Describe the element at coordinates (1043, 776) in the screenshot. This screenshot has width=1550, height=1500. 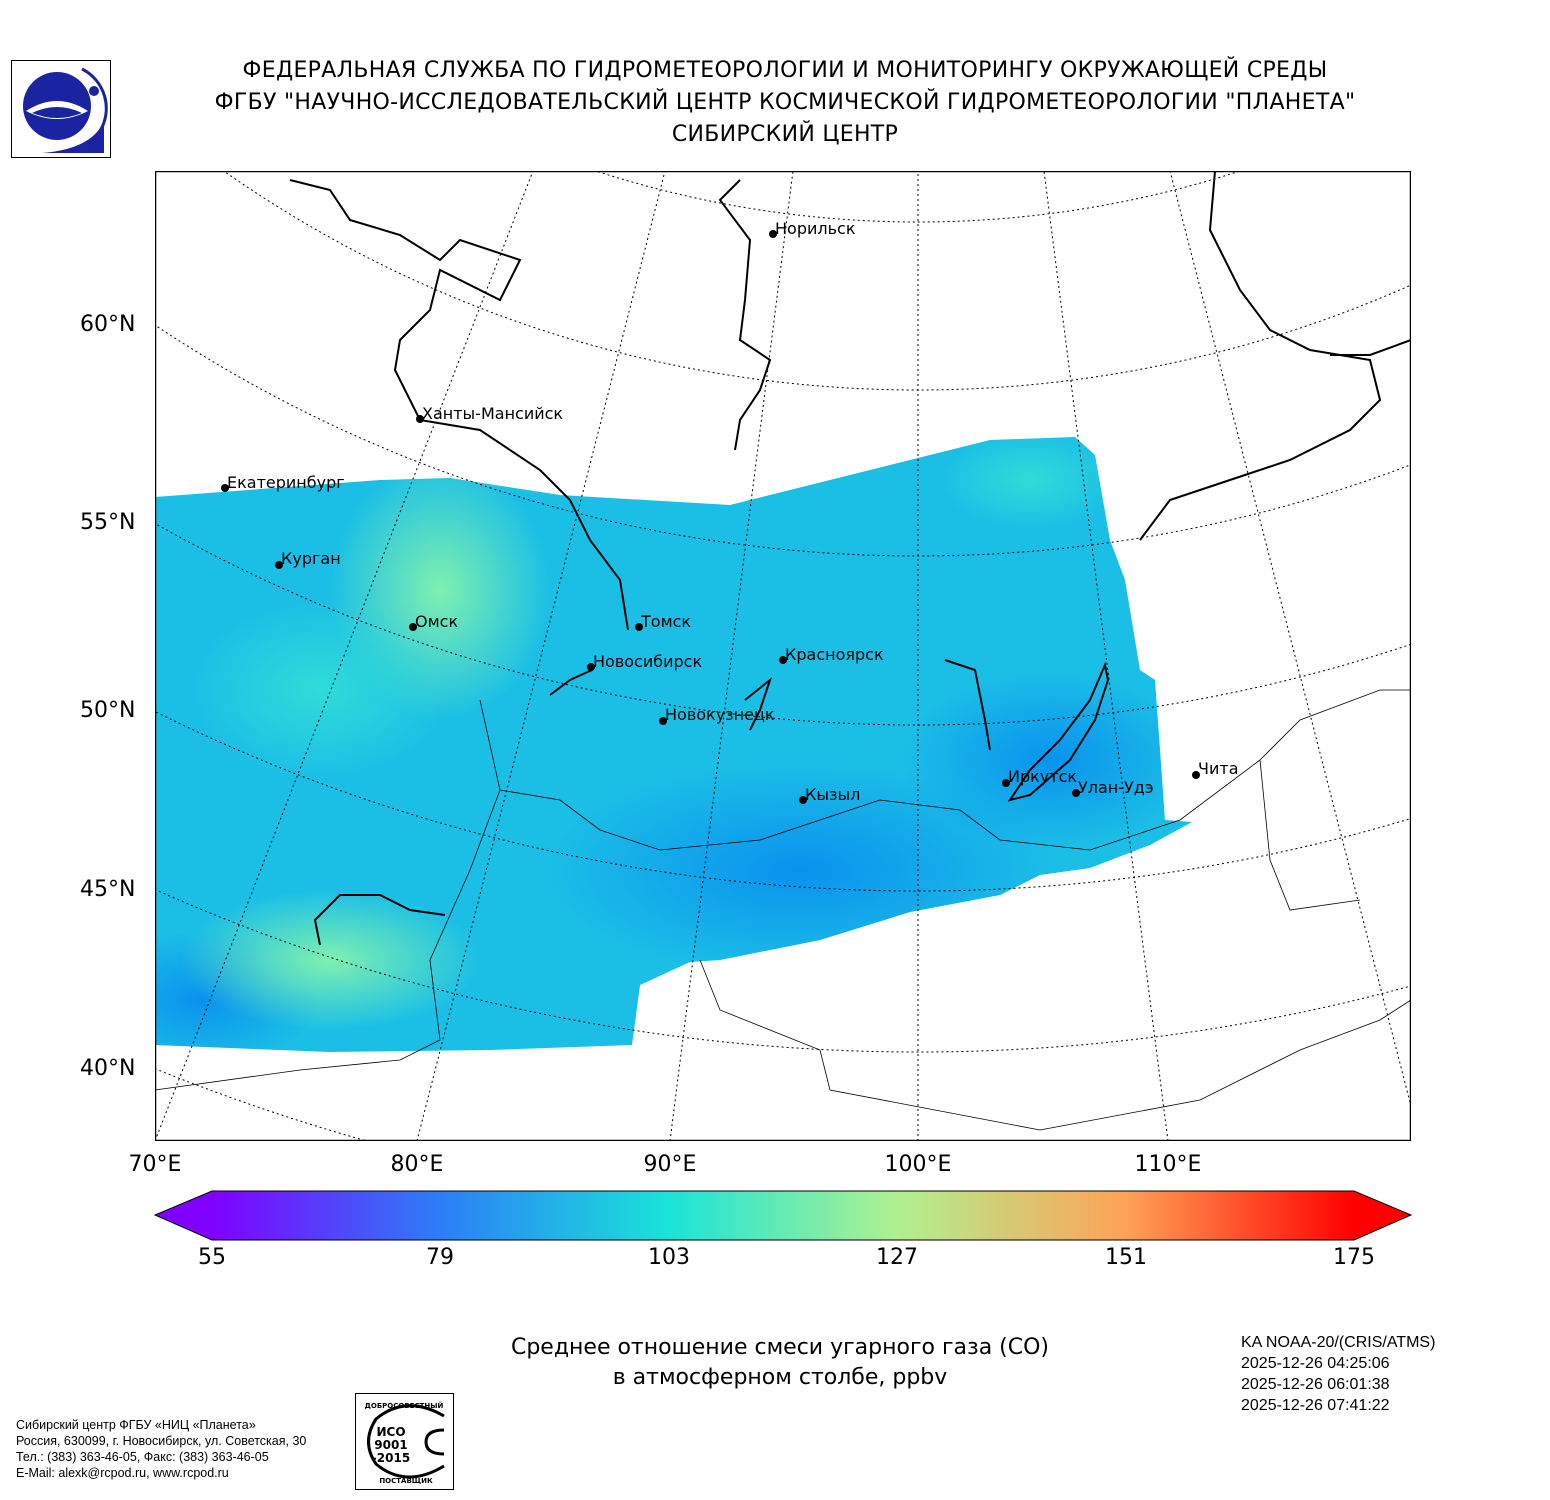
I see `city-label: Иркутск` at that location.